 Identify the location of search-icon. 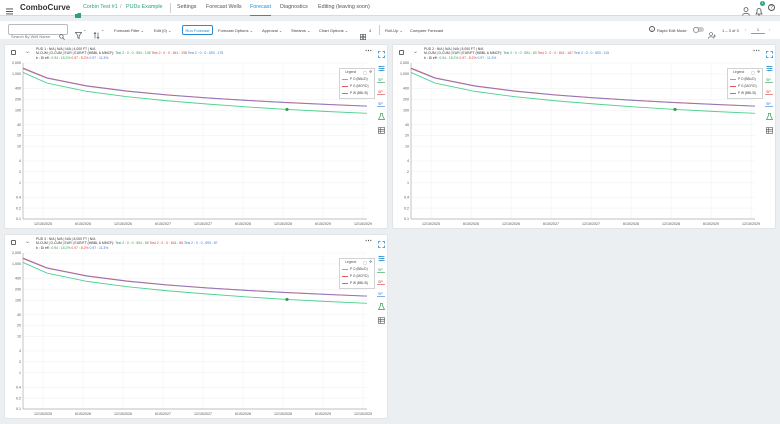
(62, 36).